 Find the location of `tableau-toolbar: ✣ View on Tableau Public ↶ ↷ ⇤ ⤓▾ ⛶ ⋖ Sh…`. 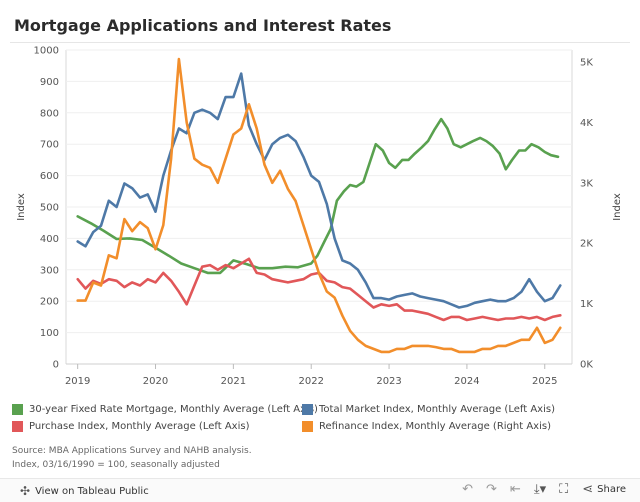

tableau-toolbar: ✣ View on Tableau Public ↶ ↷ ⇤ ⤓▾ ⛶ ⋖ Sh… is located at coordinates (320, 490).